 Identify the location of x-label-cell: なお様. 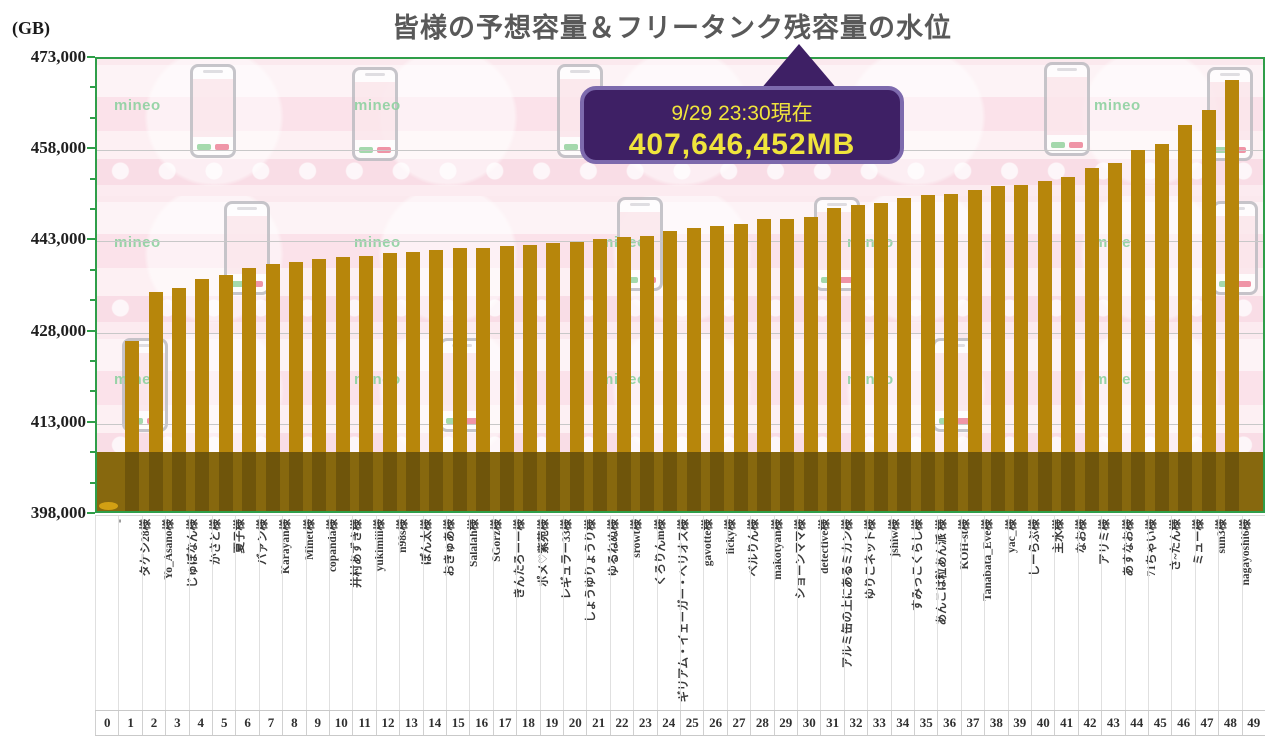
(1071, 613).